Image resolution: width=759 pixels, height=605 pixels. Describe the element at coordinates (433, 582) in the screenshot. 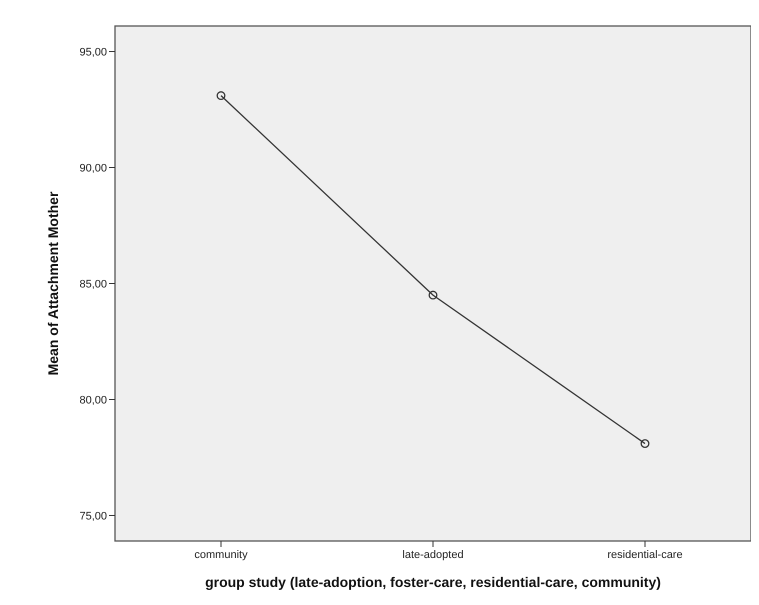

I see `x-axis-title: group study (late-adoption, foster-care, residential-care, community)` at that location.